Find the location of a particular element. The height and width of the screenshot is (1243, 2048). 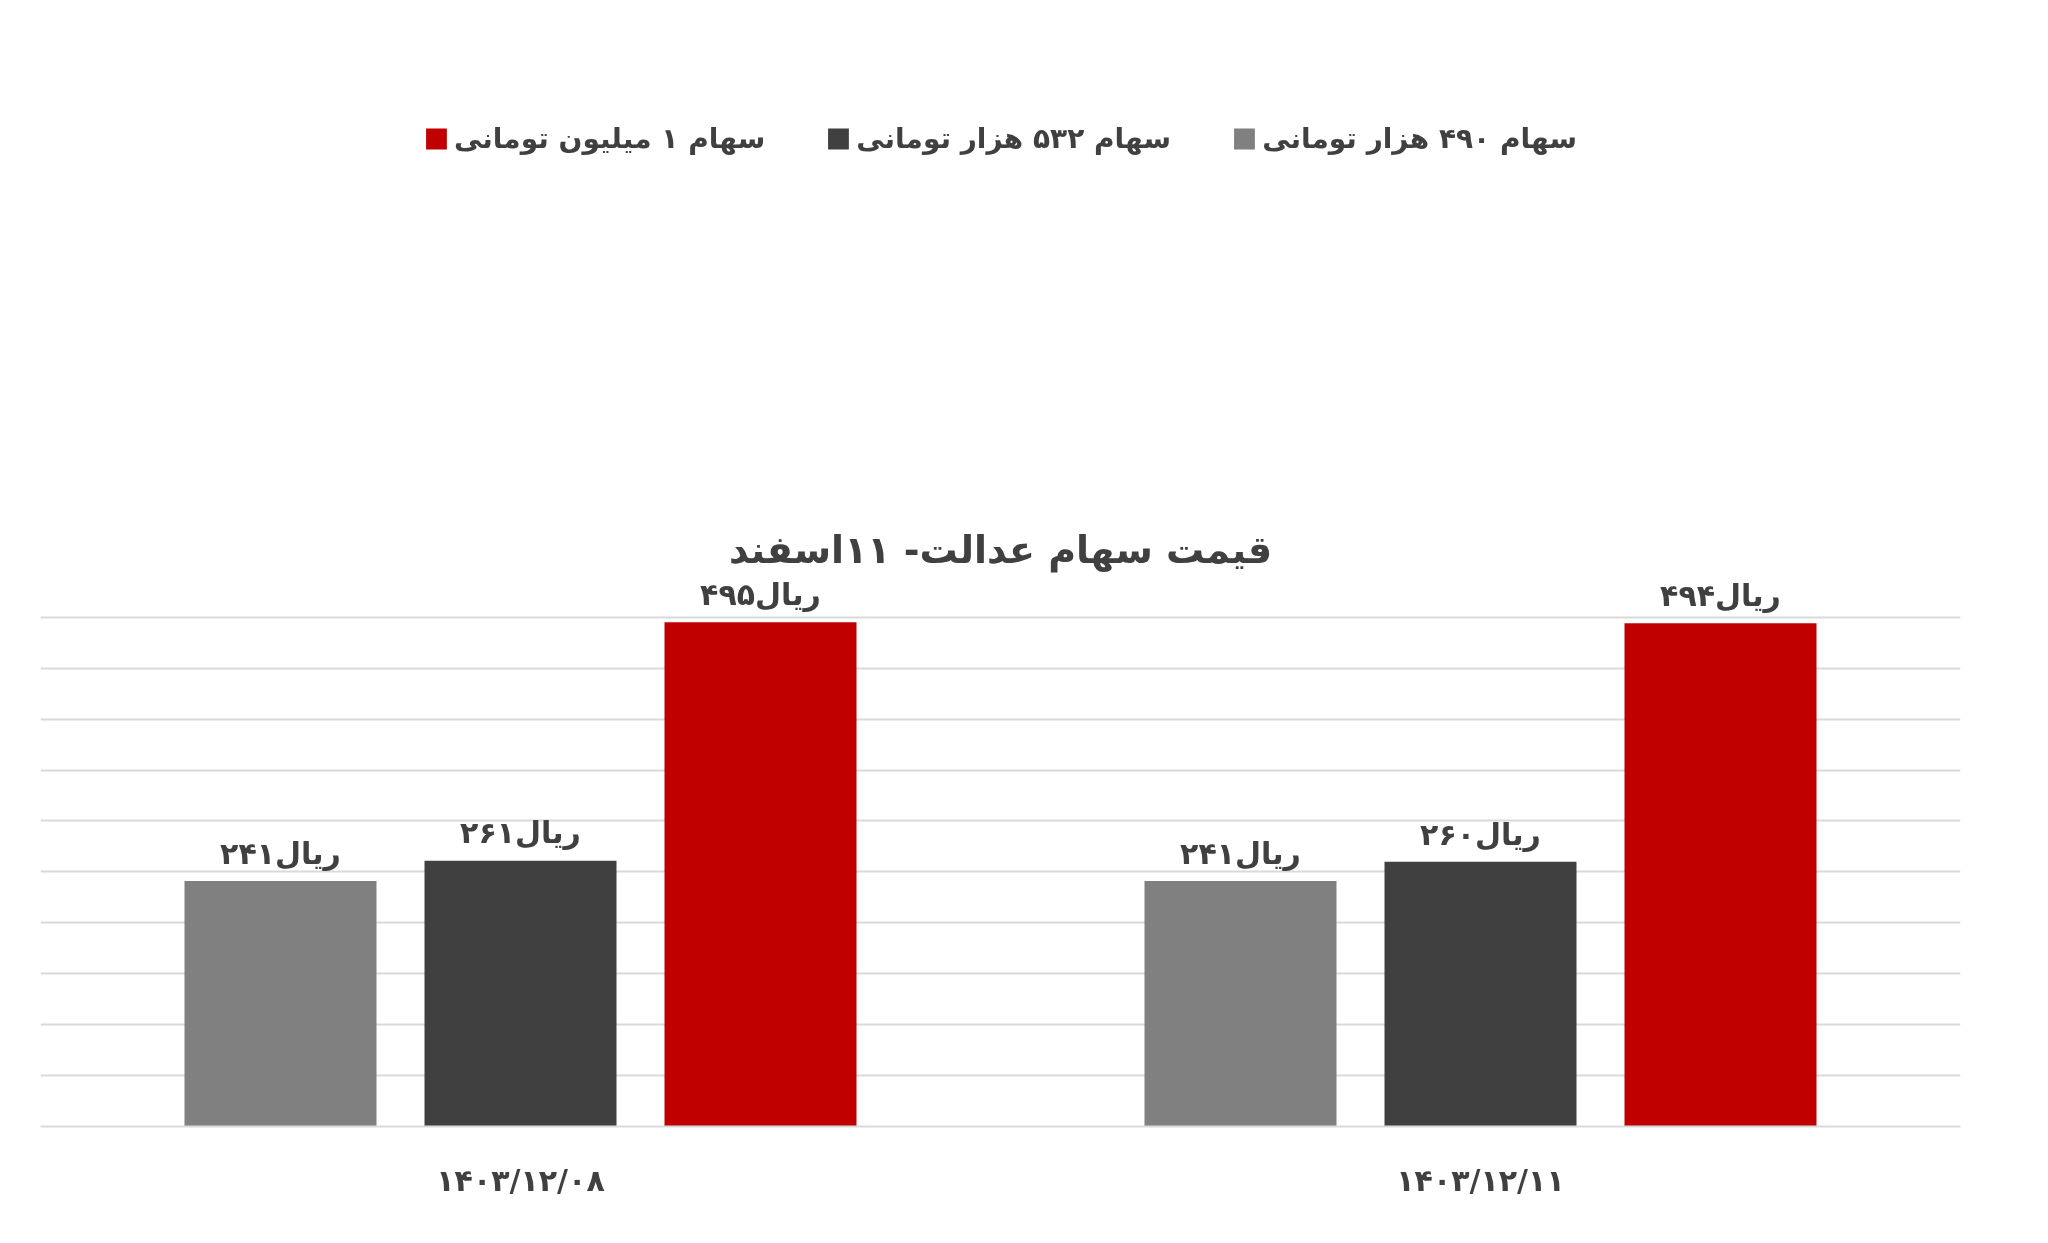

chart-title: قیمت سهام عدالت- ۱۱اسفند is located at coordinates (1000, 550).